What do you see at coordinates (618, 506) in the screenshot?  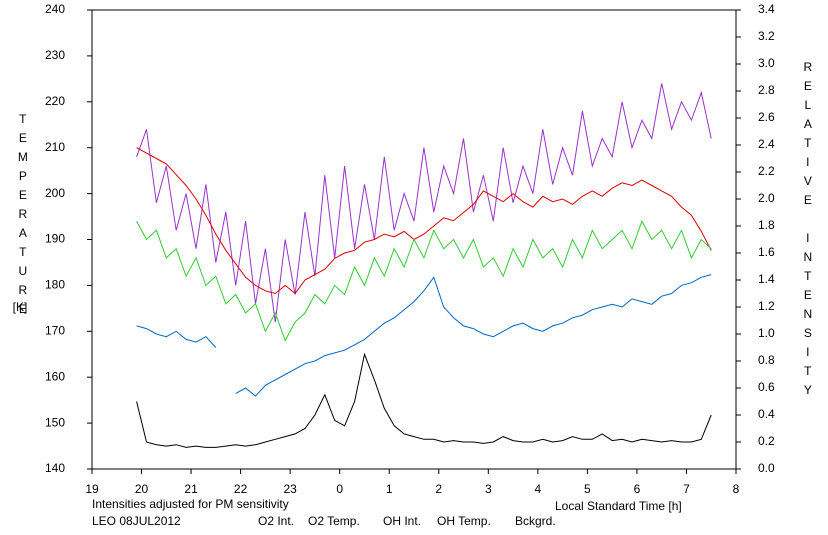 I see `x-axis-label: Local Standard Time [h]` at bounding box center [618, 506].